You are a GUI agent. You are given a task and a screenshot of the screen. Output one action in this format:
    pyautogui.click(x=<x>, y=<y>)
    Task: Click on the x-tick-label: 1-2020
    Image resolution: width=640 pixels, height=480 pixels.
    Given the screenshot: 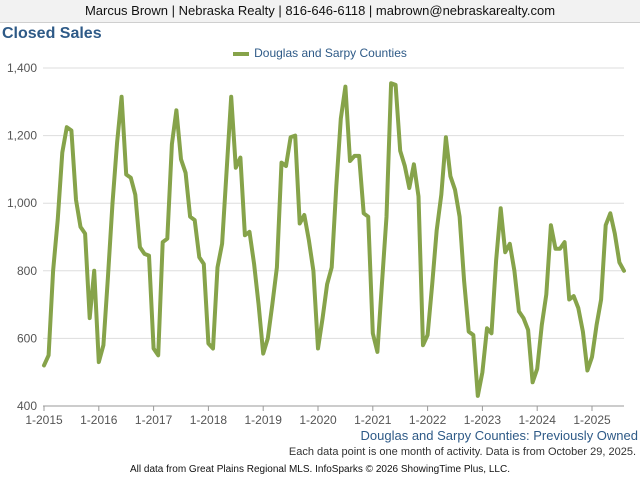 What is the action you would take?
    pyautogui.click(x=318, y=420)
    